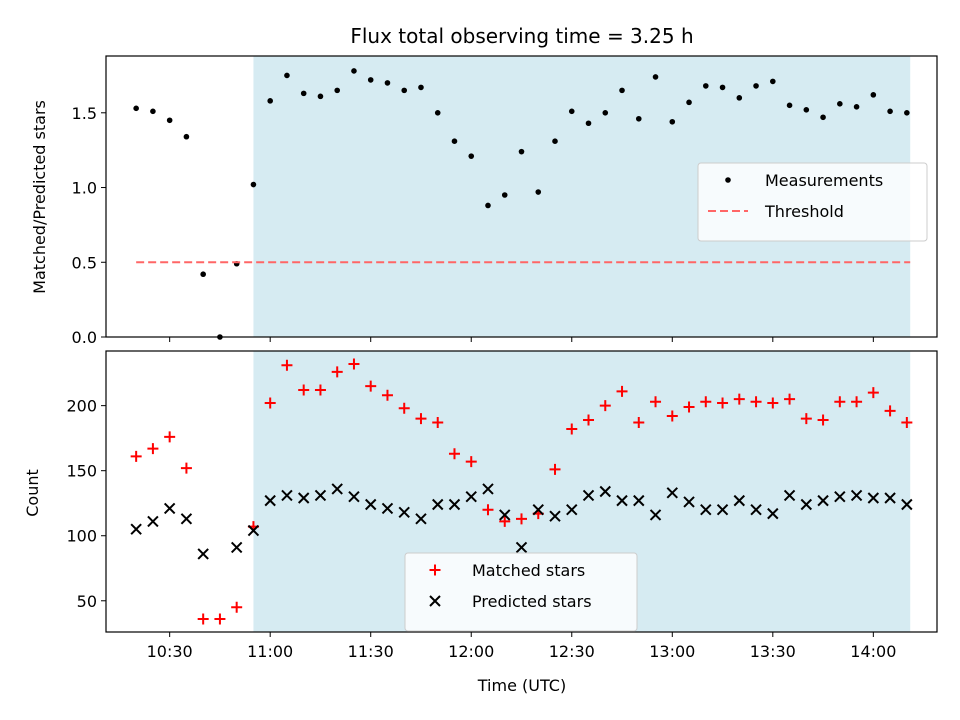  What do you see at coordinates (84, 188) in the screenshot?
I see `y-tick-label: 1.0` at bounding box center [84, 188].